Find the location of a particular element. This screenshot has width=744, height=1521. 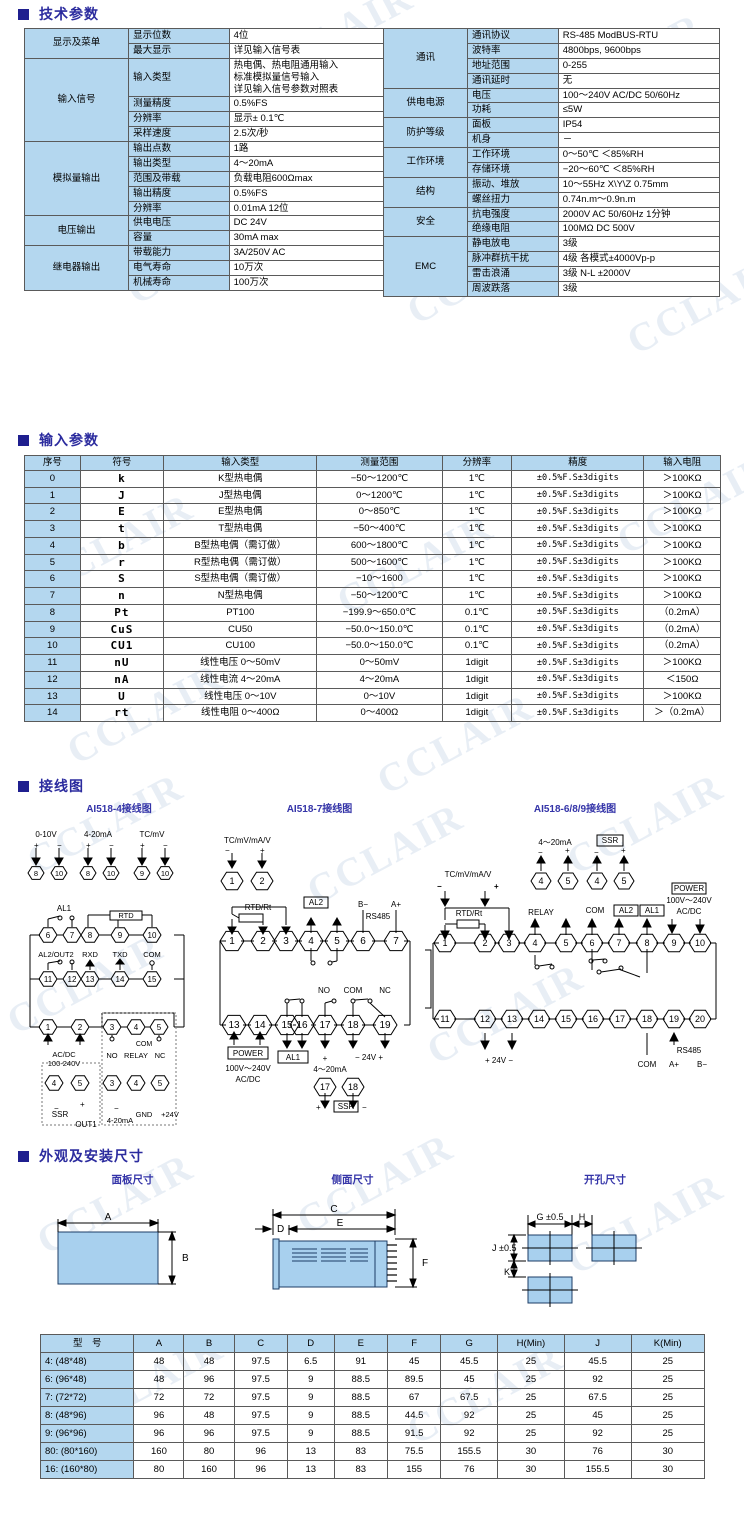

dim-label-j: J ±0.5 is located at coordinates (504, 1248).